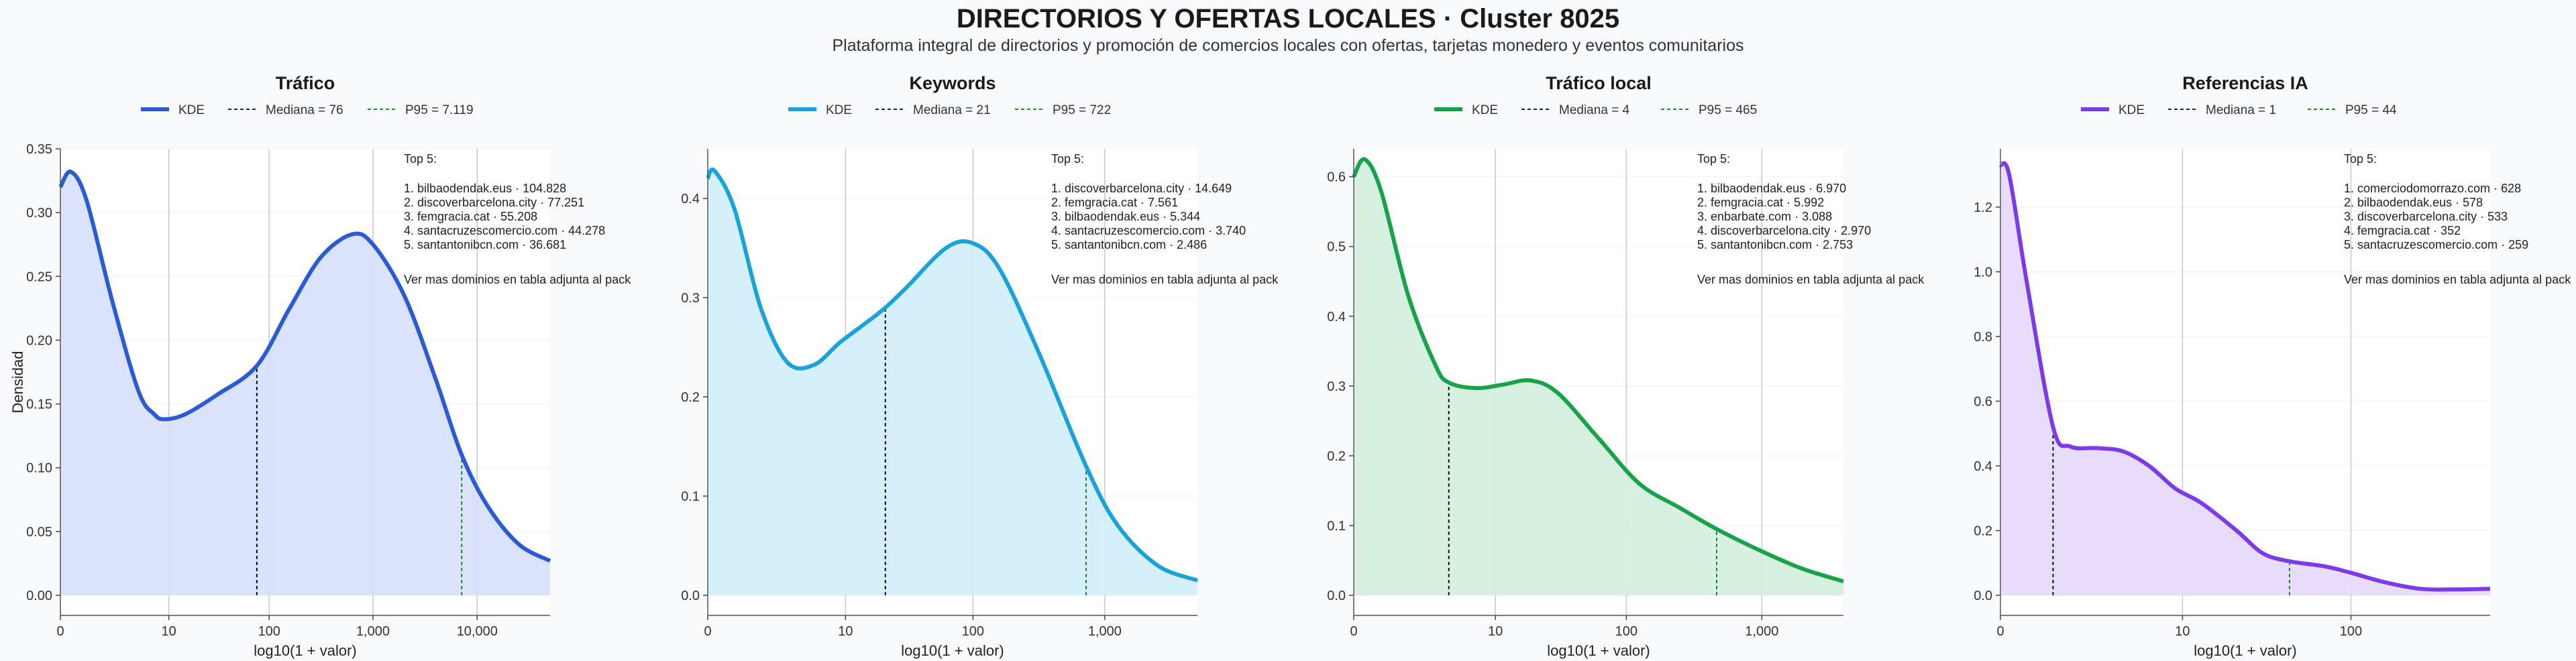 The height and width of the screenshot is (661, 2576). What do you see at coordinates (2436, 245) in the screenshot?
I see `top5-item: 5. santacruzescomercio.com · 259` at bounding box center [2436, 245].